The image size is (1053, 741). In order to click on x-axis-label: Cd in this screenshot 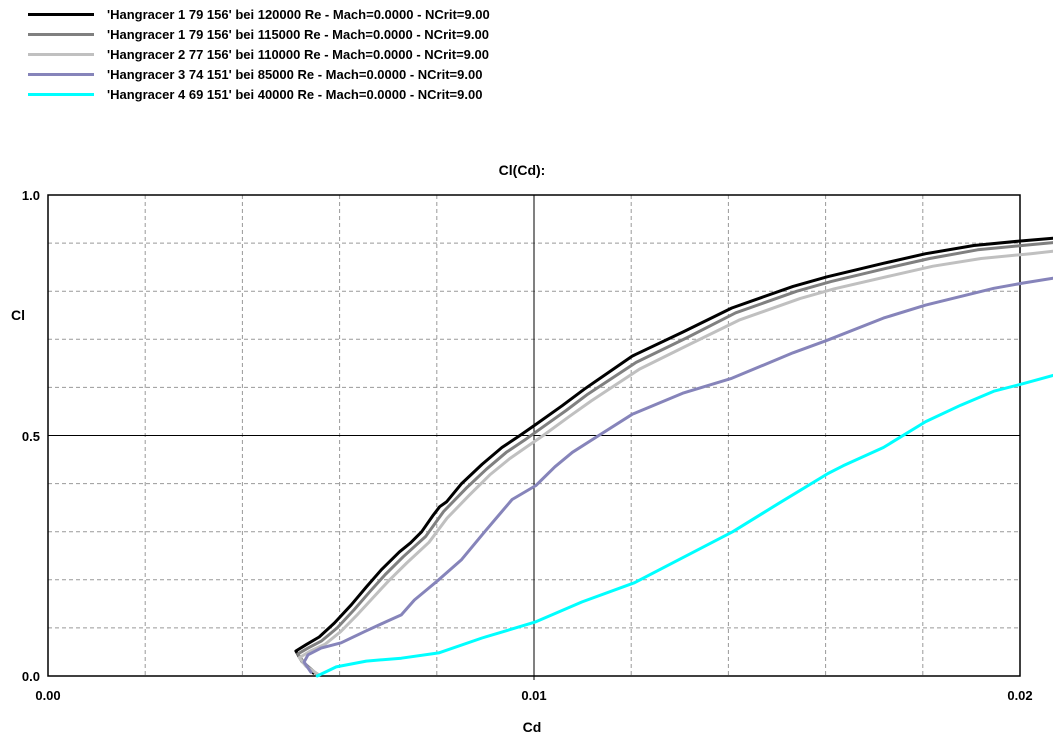, I will do `click(532, 727)`.